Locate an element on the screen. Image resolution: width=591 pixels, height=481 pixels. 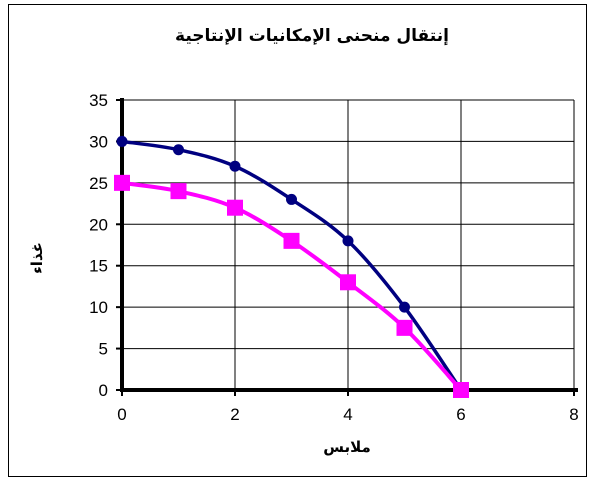
x-tick-label: 0 is located at coordinates (121, 414).